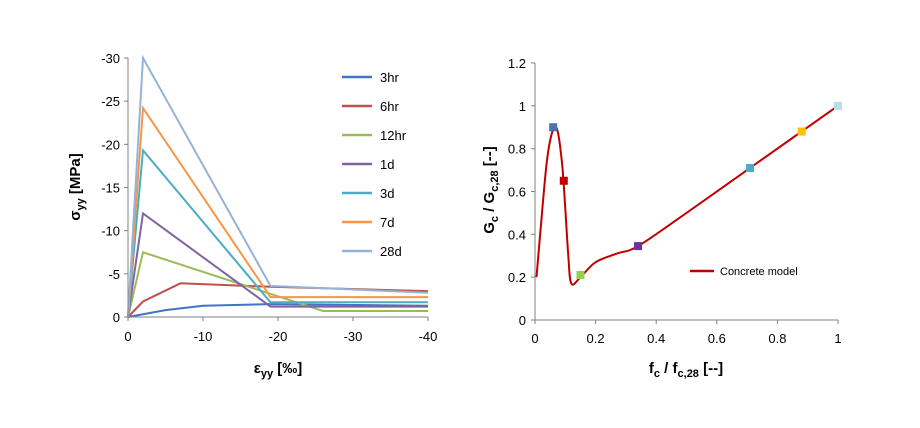 The width and height of the screenshot is (920, 428). I want to click on x-tick-label: 0.6, so click(717, 338).